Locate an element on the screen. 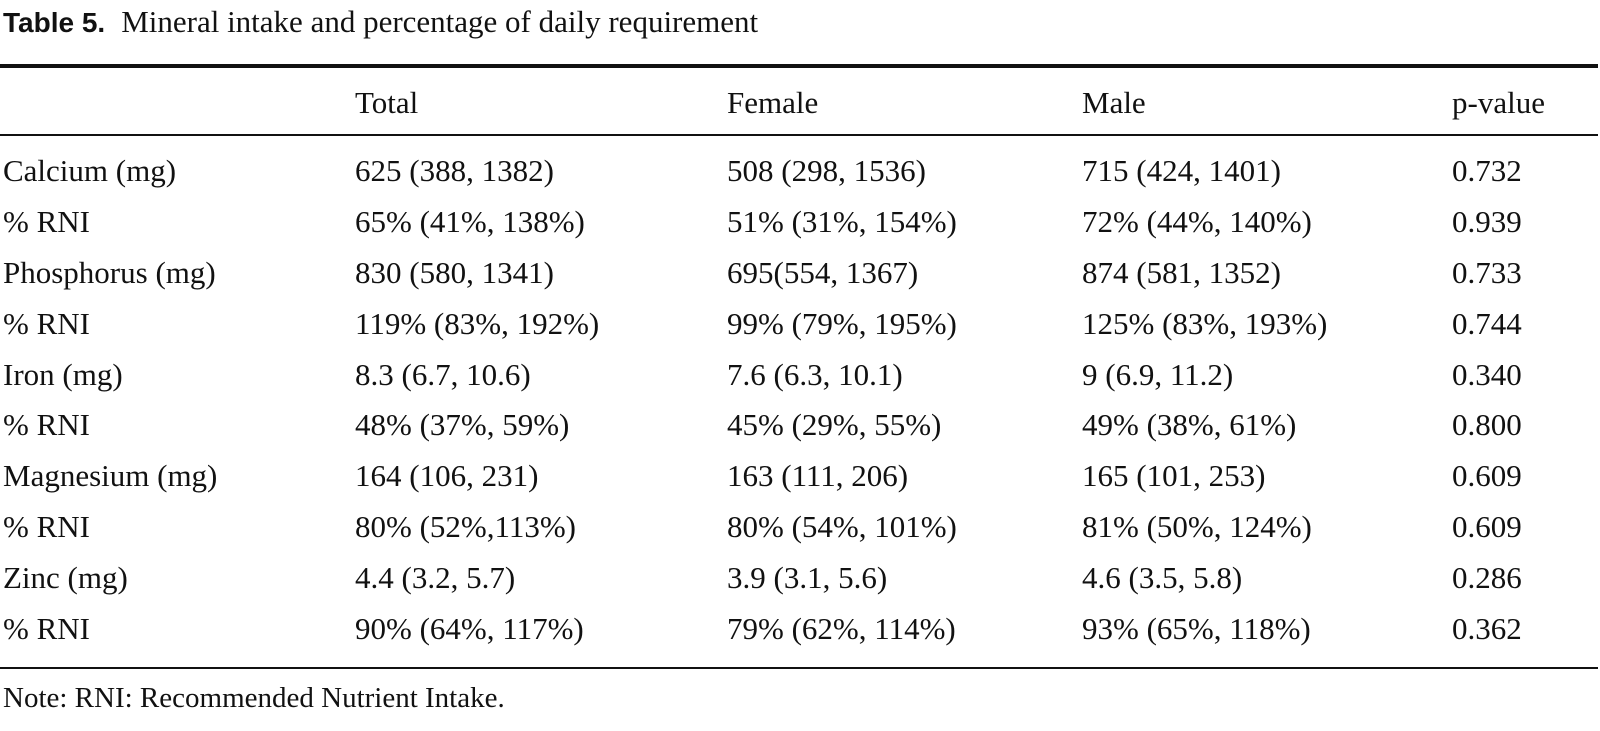 This screenshot has height=731, width=1600. header-male: Male is located at coordinates (1114, 102).